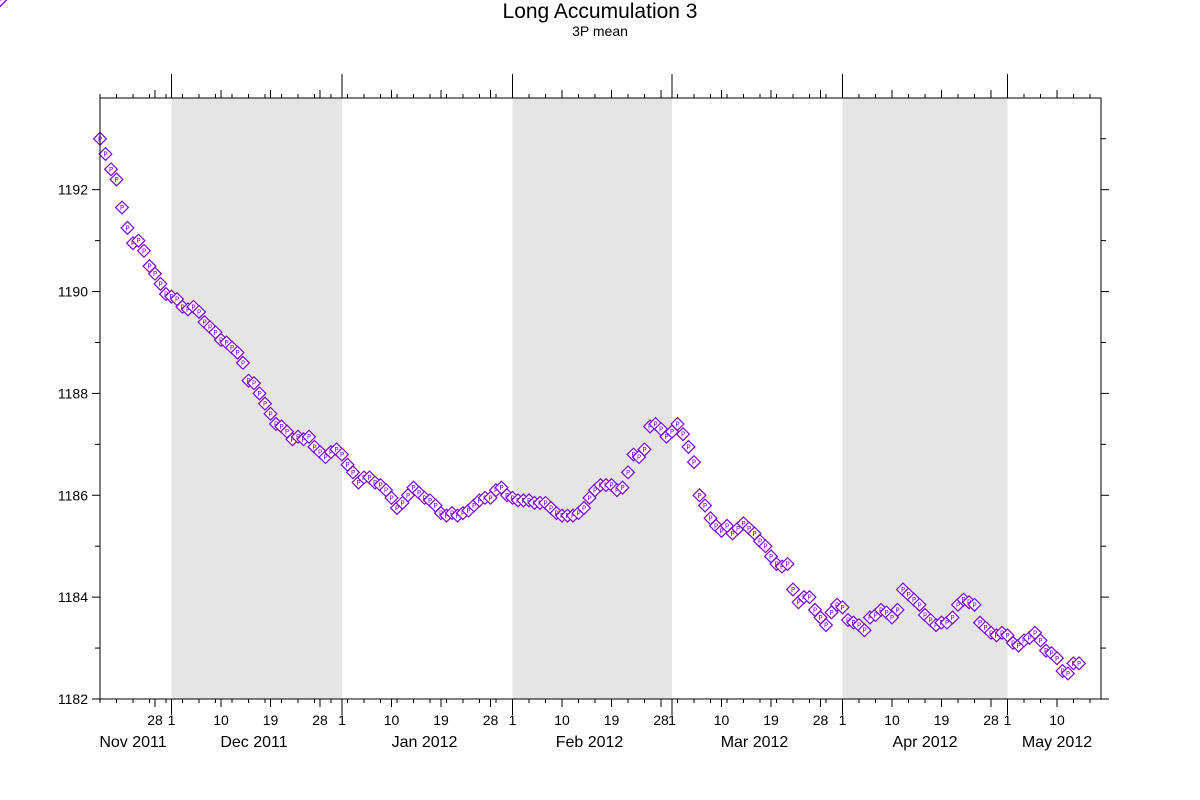  What do you see at coordinates (73, 495) in the screenshot?
I see `y-tick-label: 1186` at bounding box center [73, 495].